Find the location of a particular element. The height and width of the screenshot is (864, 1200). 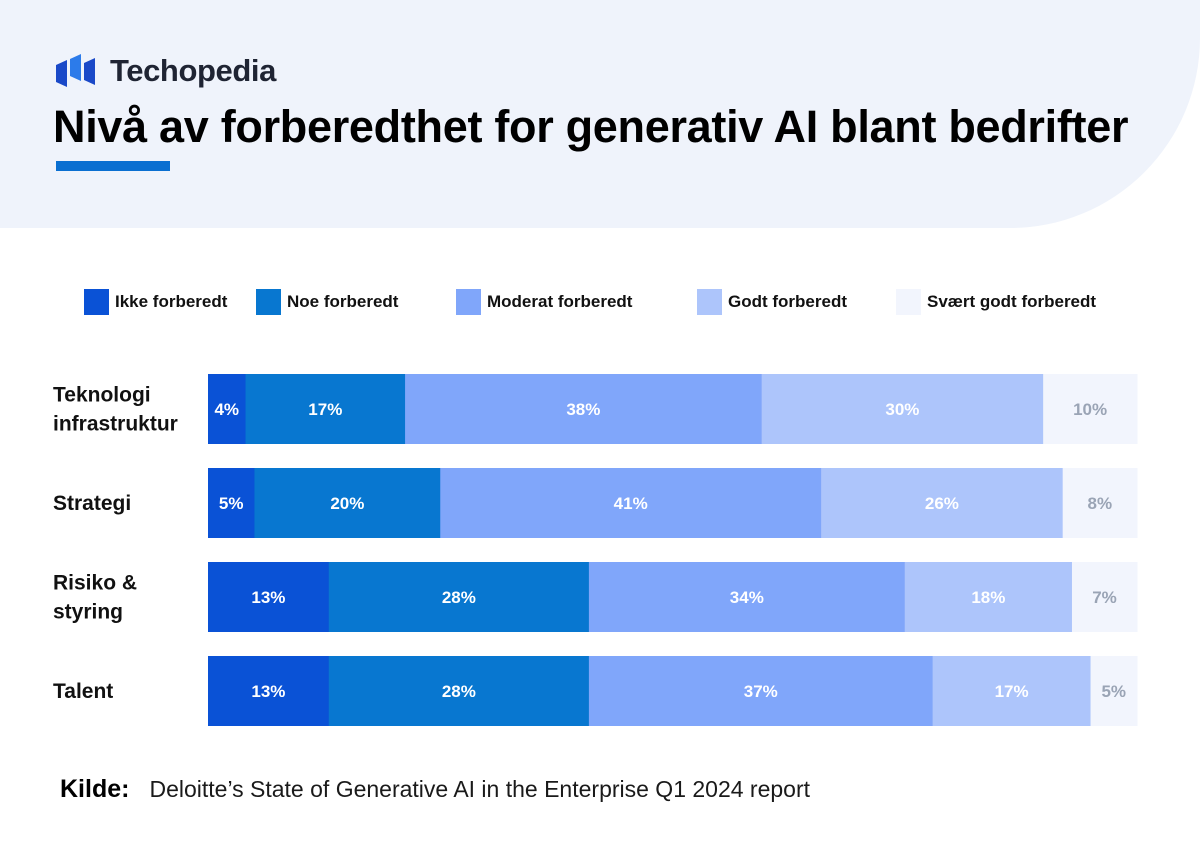

category-label-line: styring is located at coordinates (88, 612).